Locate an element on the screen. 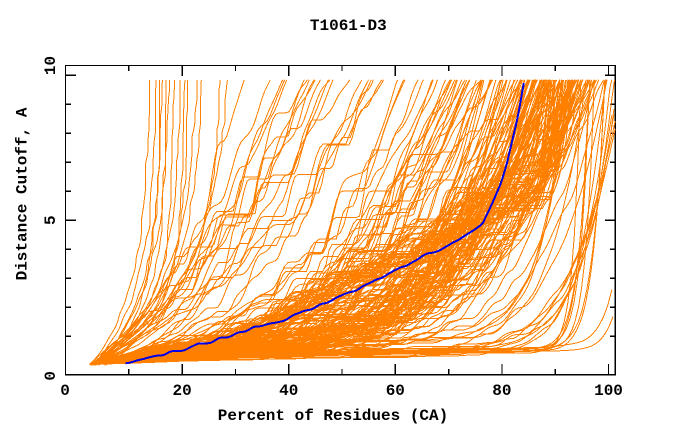  svg-text: Distance Cutoff, A is located at coordinates (22, 193).